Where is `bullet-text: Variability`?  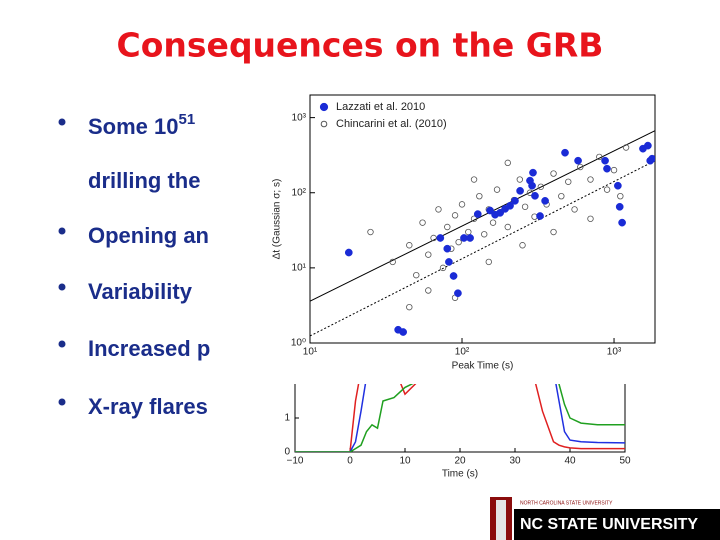 bullet-text: Variability is located at coordinates (140, 291).